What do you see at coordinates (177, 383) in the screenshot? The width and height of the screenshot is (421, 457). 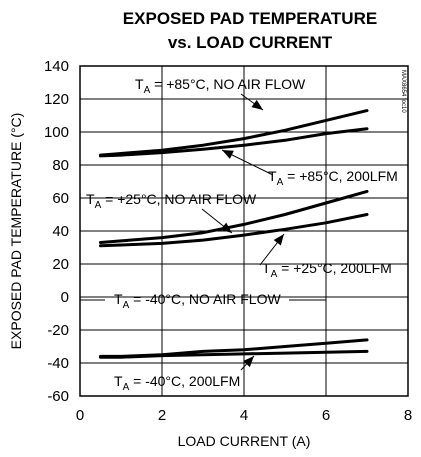 I see `annotation-6: TA = -40°C, 200LFM` at bounding box center [177, 383].